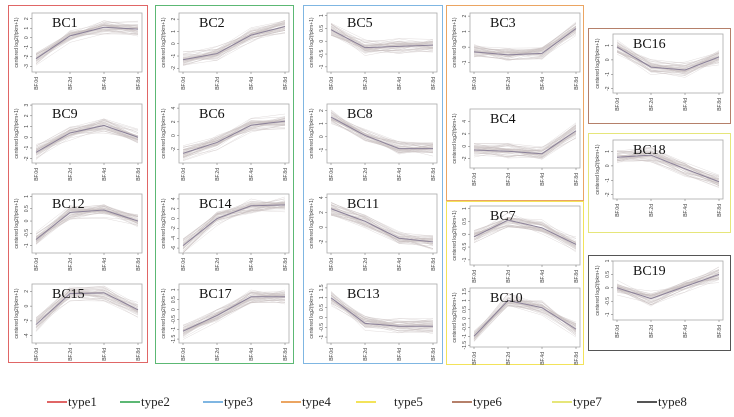  I want to click on panel-title: BC13, so click(363, 294).